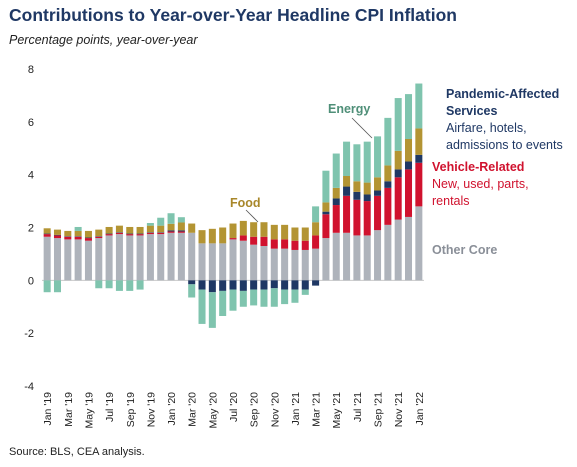  I want to click on x-tick-label: Jul '19, so click(110, 407).